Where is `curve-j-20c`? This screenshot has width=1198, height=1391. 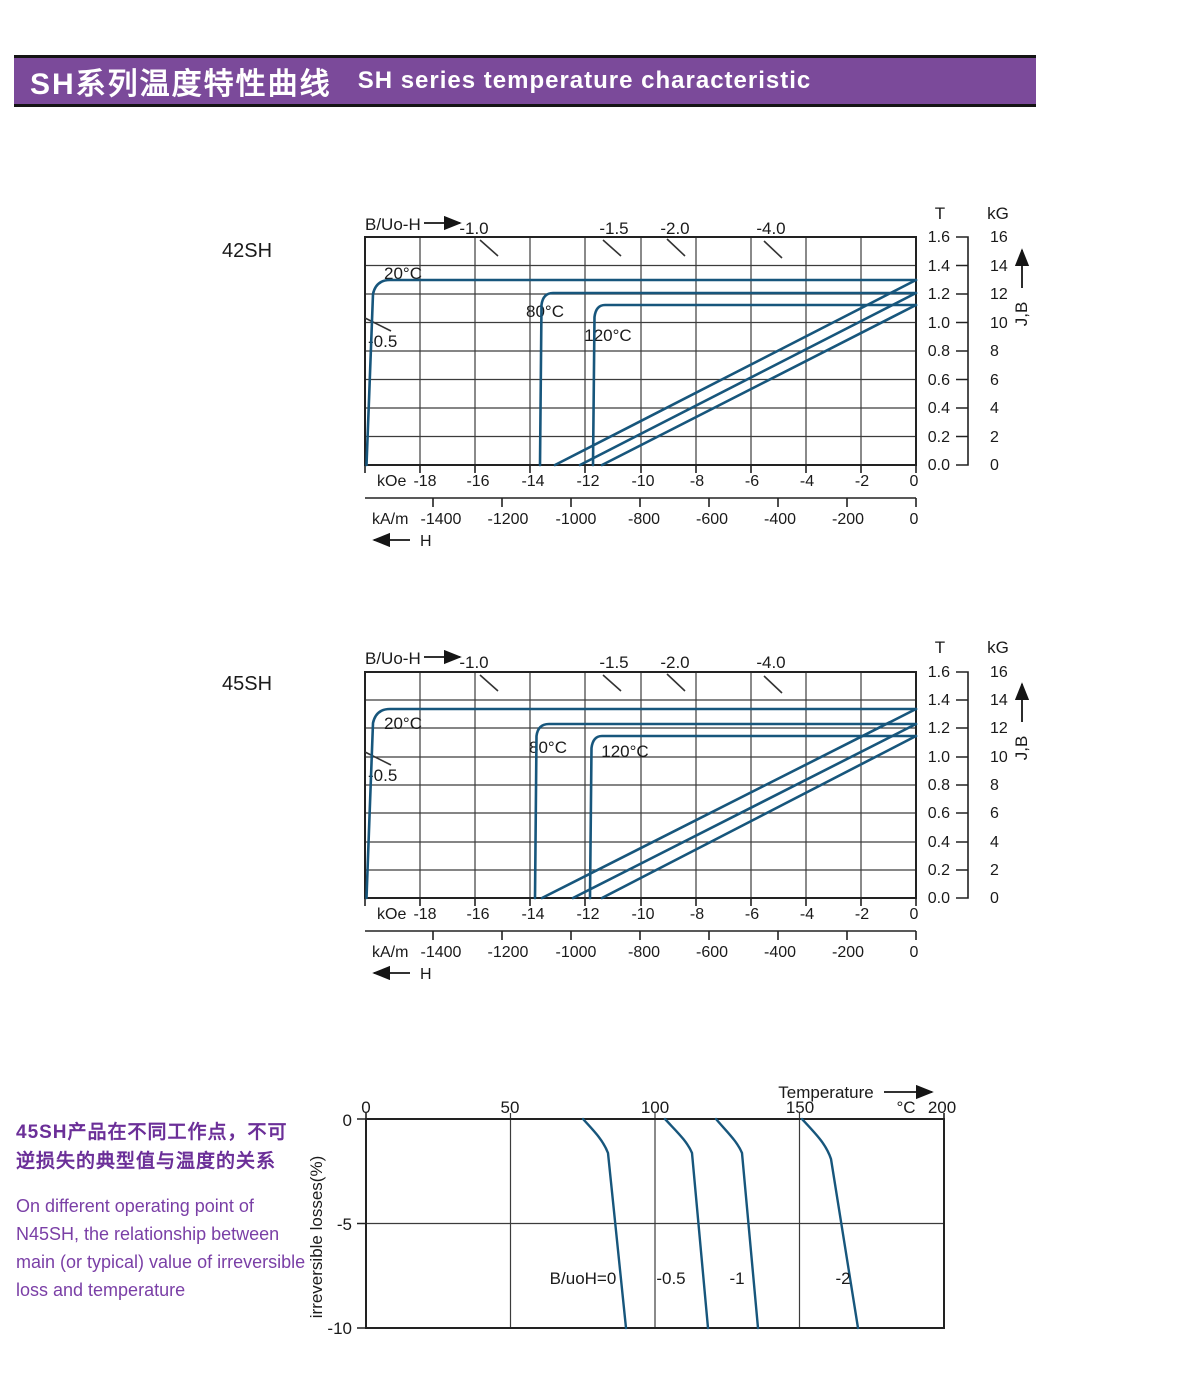
curve-j-20c is located at coordinates (641, 803).